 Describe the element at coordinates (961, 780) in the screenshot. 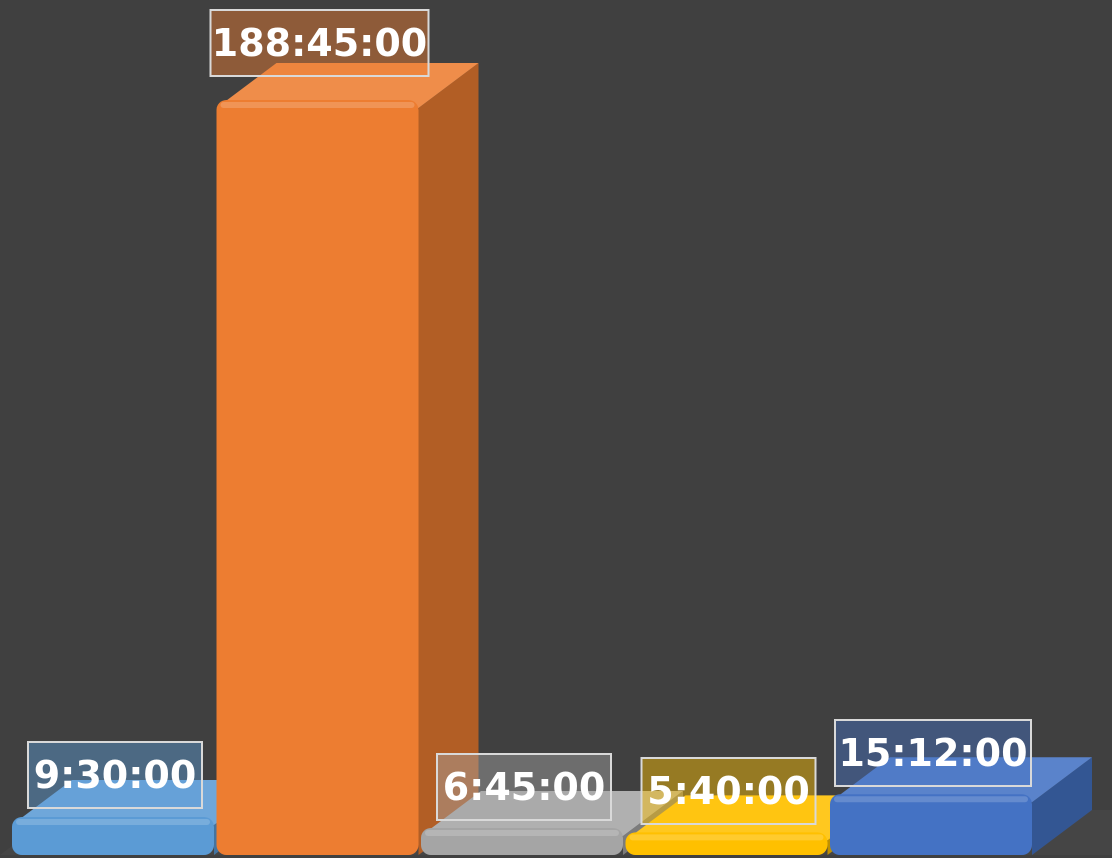

I see `bar-5-top` at that location.